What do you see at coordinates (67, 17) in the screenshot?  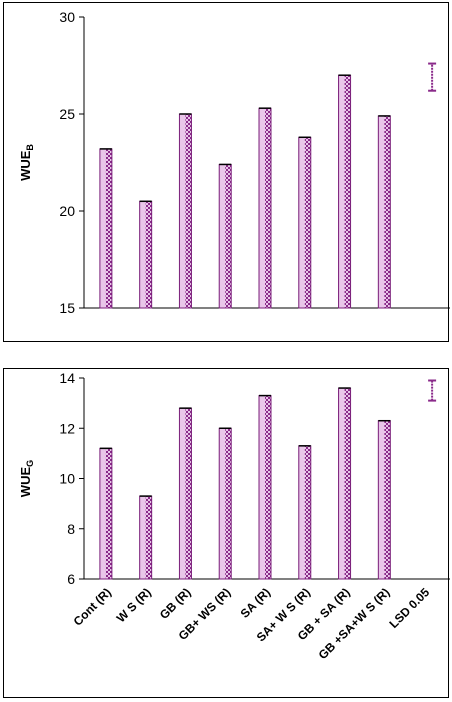 I see `y-tick-label: 30` at bounding box center [67, 17].